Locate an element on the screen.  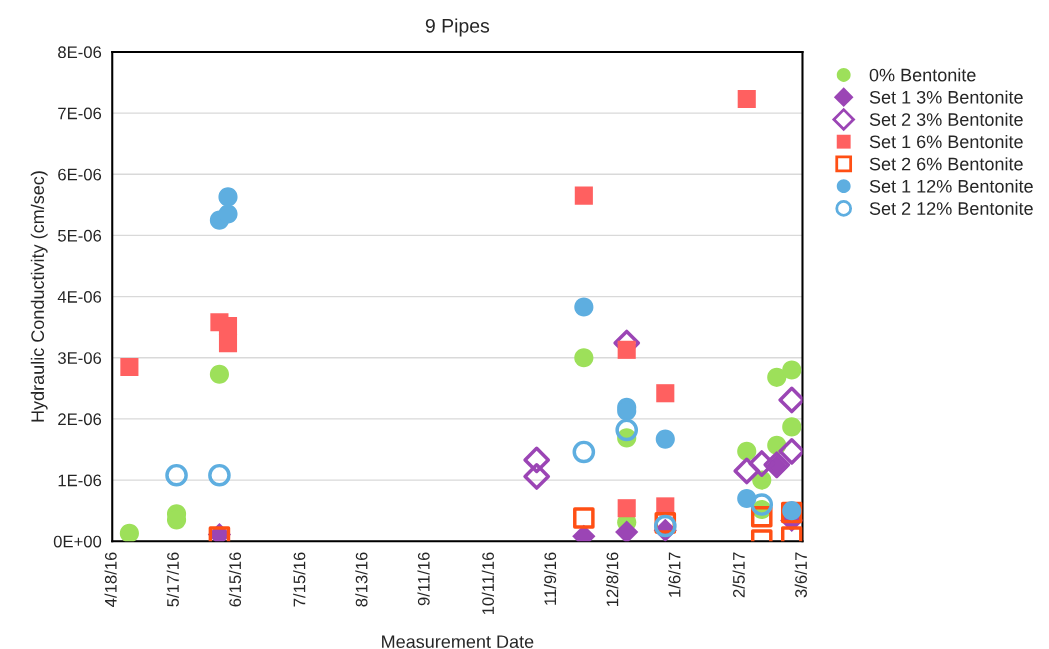
y-tick-label: 6E-06 is located at coordinates (80, 174).